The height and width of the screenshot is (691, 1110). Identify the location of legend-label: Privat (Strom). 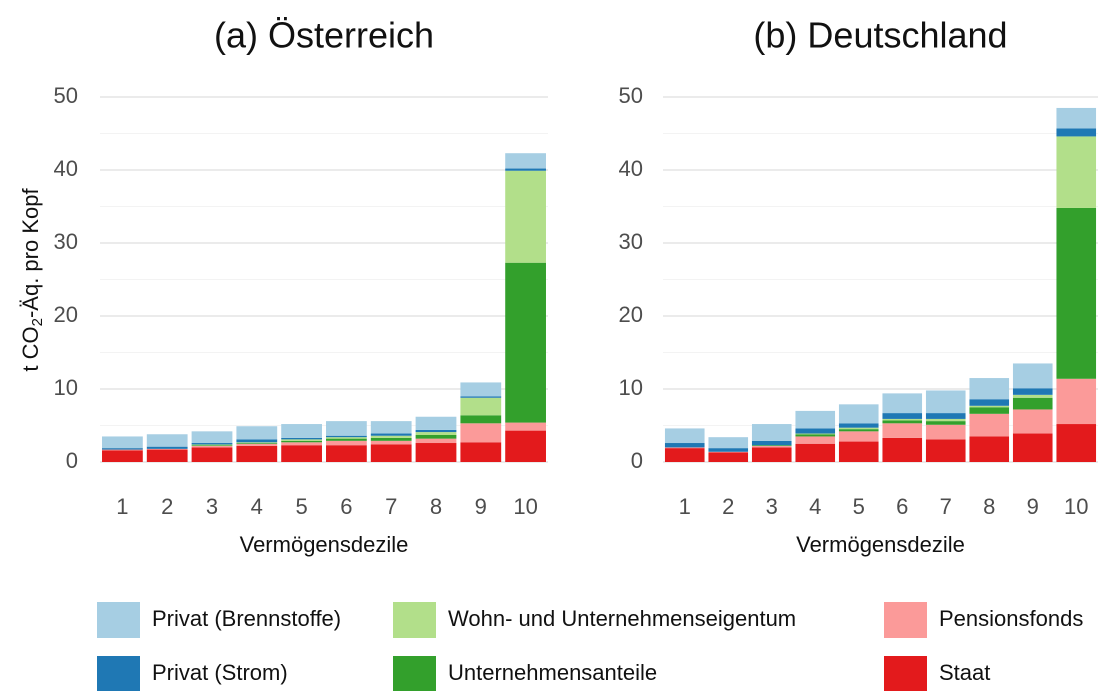
(220, 672).